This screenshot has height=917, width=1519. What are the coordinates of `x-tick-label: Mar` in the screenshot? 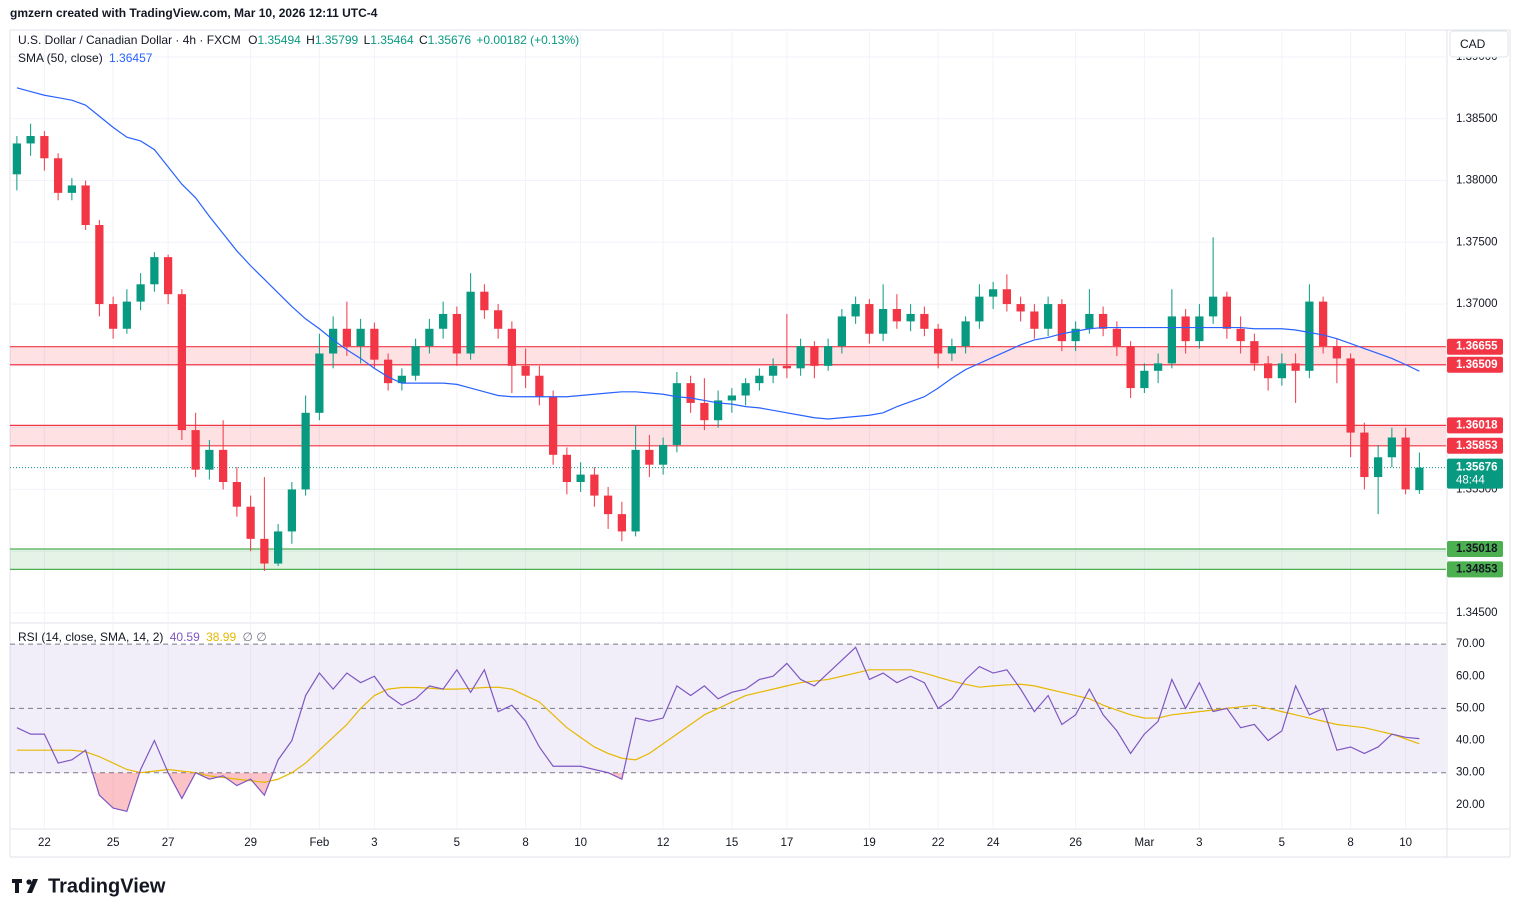 It's located at (1144, 843).